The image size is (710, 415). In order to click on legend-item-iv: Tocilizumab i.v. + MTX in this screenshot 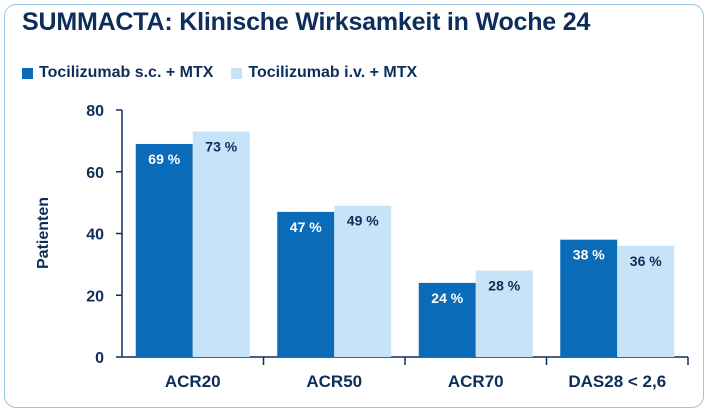, I will do `click(324, 73)`.